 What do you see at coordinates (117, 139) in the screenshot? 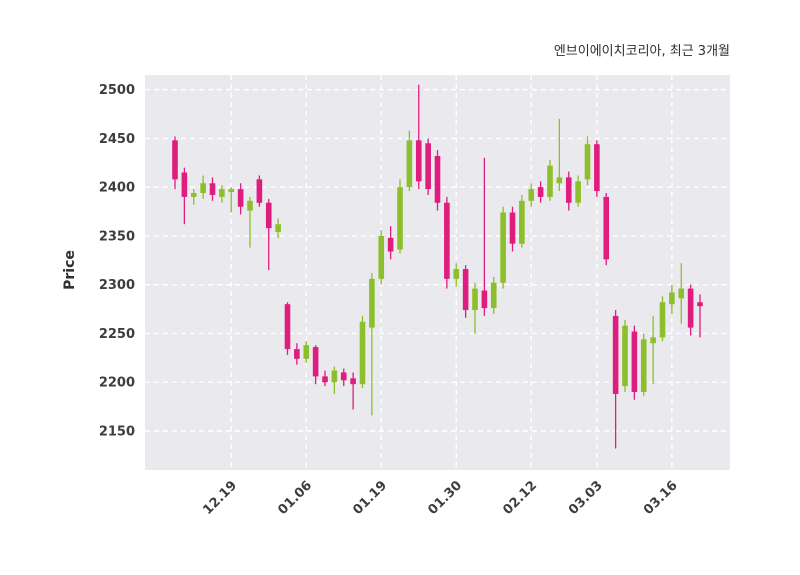
I see `y-tick-label: 2450` at bounding box center [117, 139].